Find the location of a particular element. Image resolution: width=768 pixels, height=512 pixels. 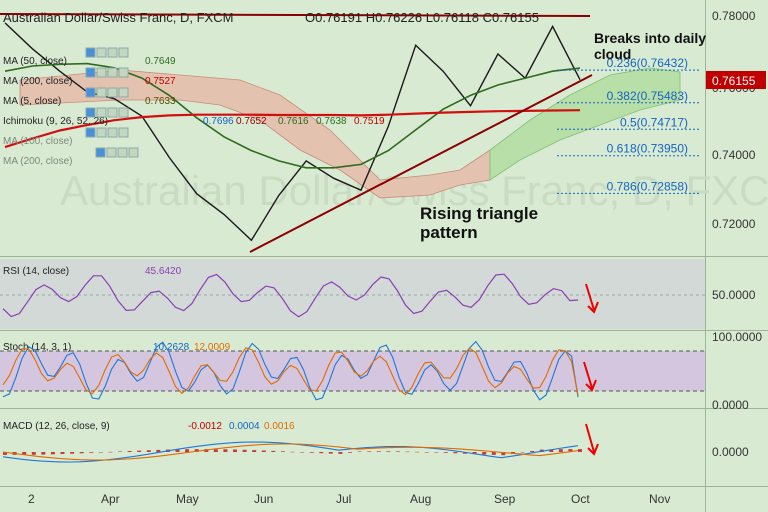

stoch-k-value: 10.2628 is located at coordinates (171, 347).